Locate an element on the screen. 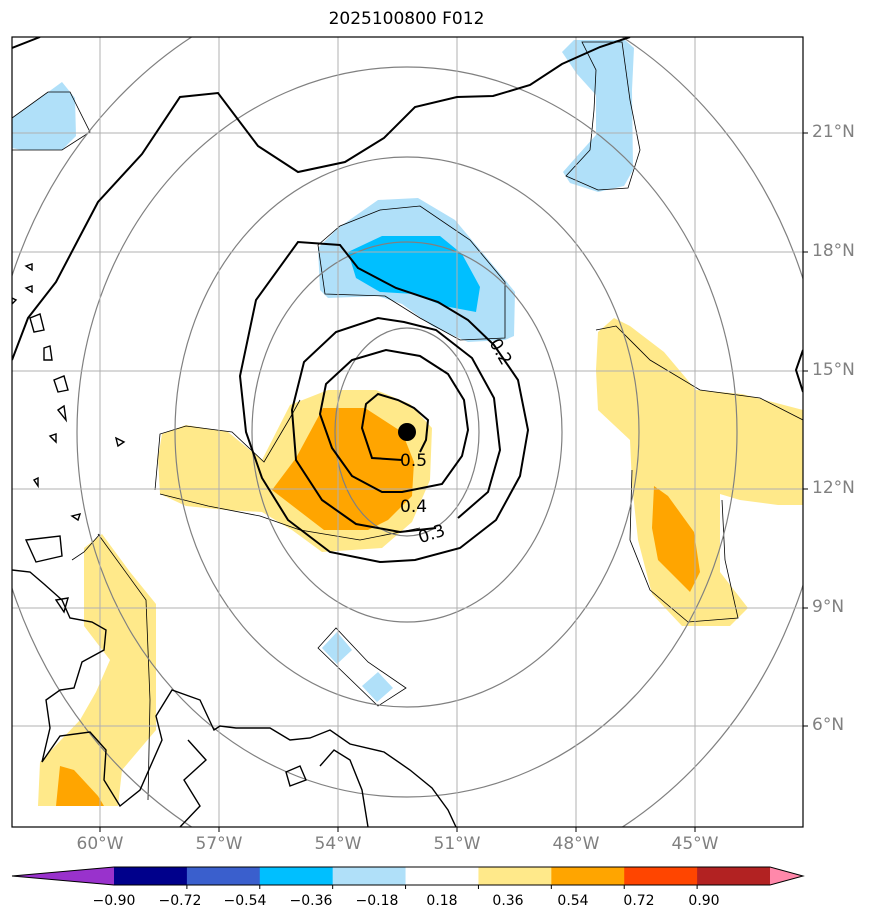  colorbar-tick-label: −0.54 is located at coordinates (245, 901).